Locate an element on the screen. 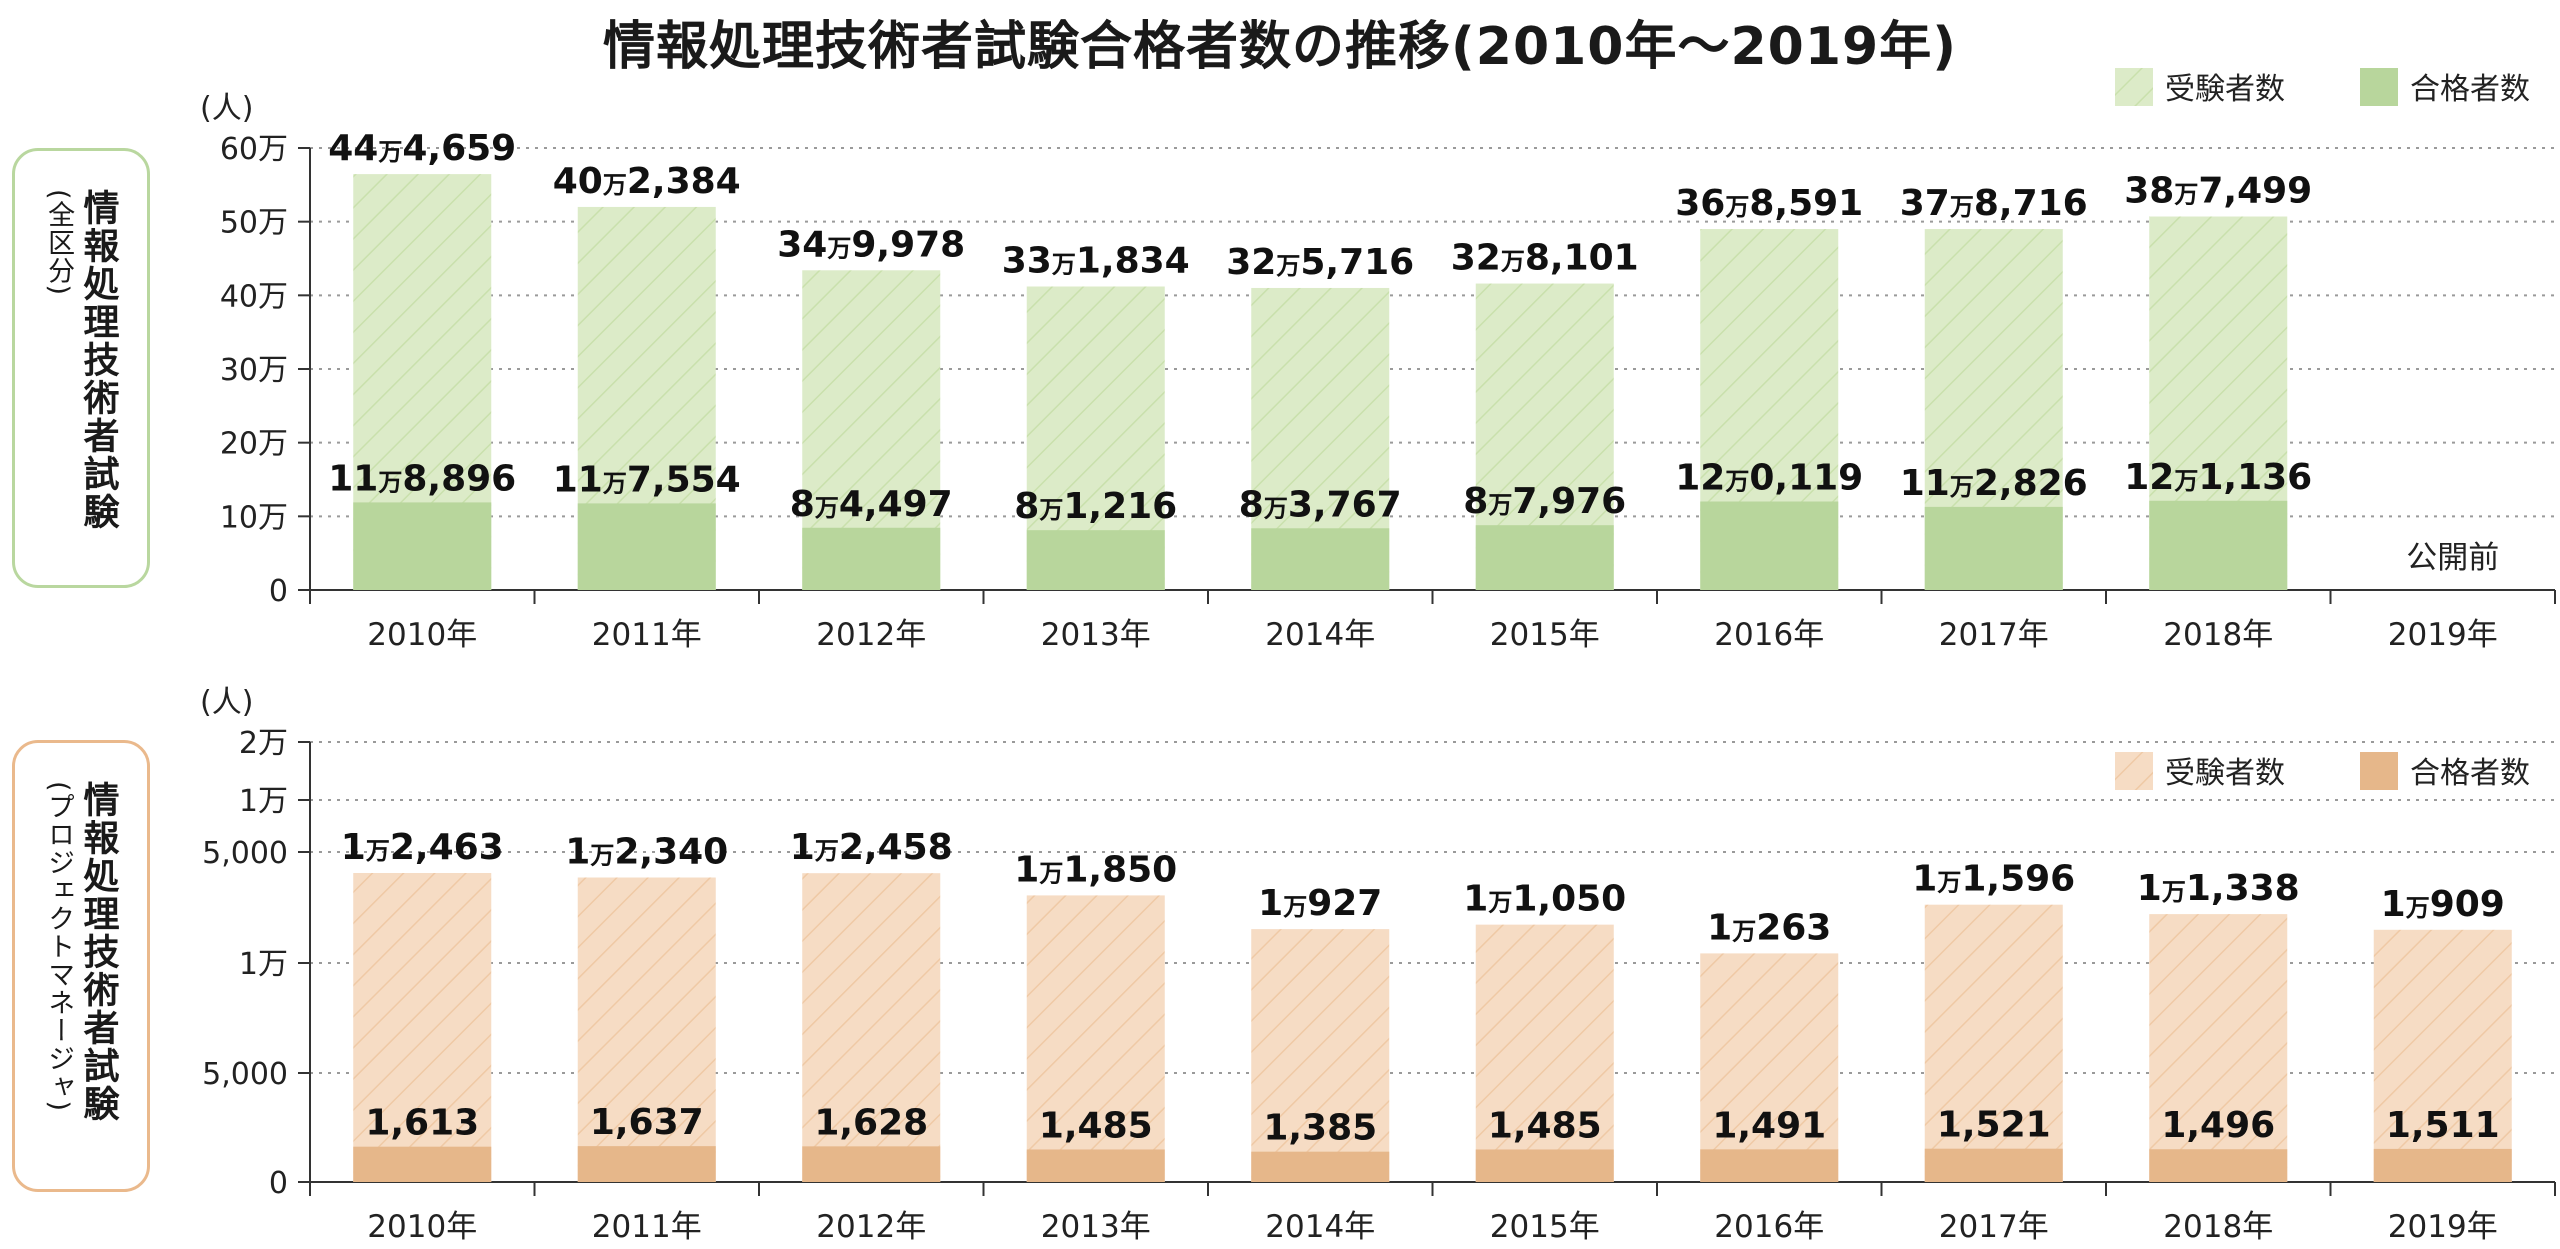  data-label-examinees: 1万2,458 is located at coordinates (871, 847).